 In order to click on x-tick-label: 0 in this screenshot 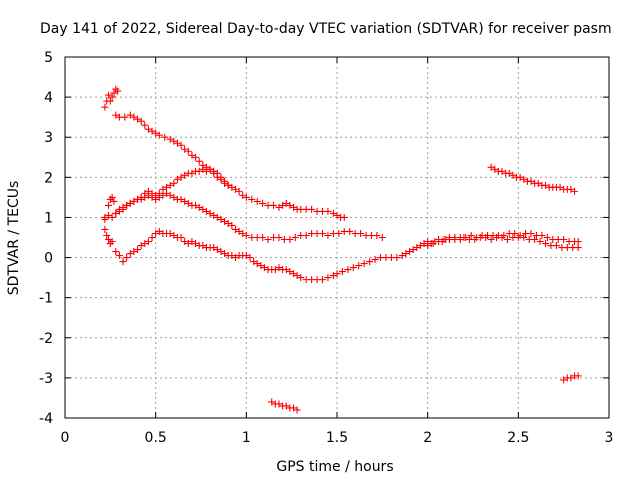, I will do `click(65, 438)`.